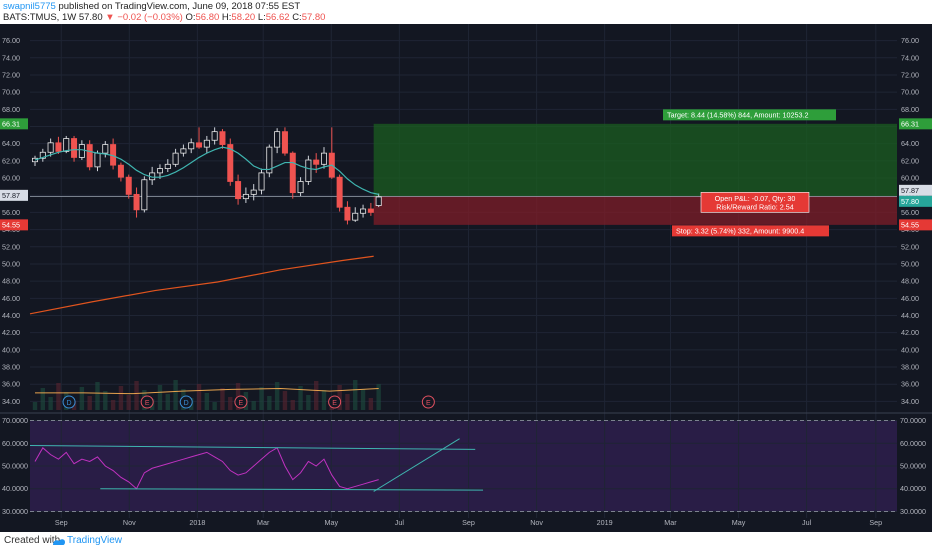 The height and width of the screenshot is (550, 932). Describe the element at coordinates (277, 17) in the screenshot. I see `low-value: 56.62` at that location.